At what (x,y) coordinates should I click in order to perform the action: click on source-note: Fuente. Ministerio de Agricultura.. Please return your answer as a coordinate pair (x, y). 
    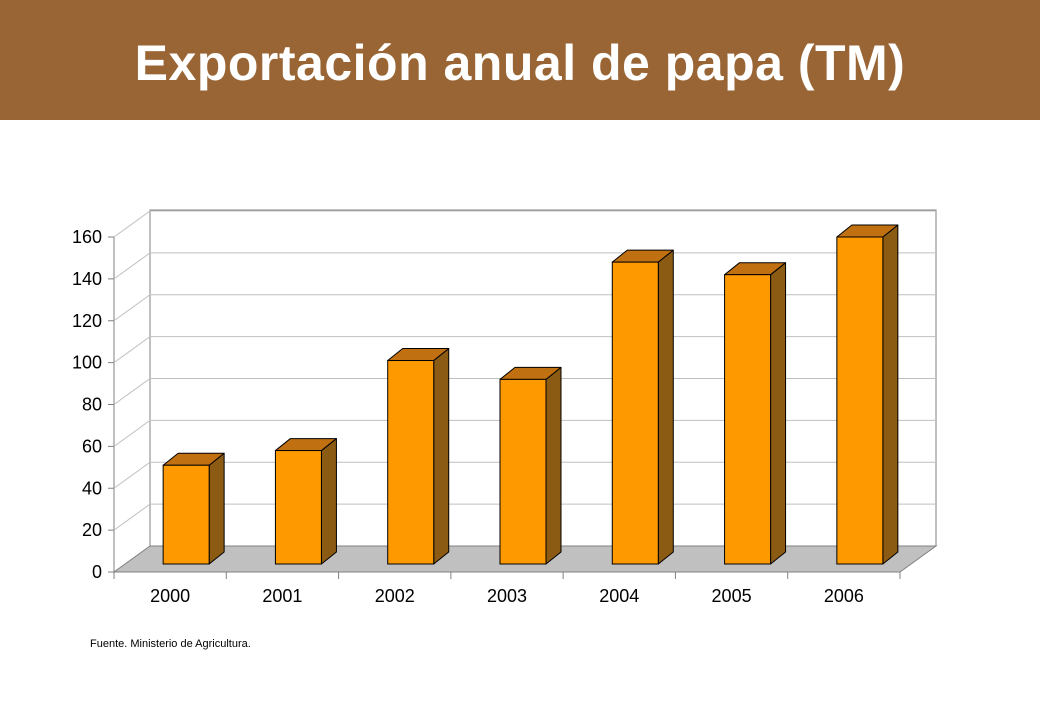
    Looking at the image, I should click on (170, 644).